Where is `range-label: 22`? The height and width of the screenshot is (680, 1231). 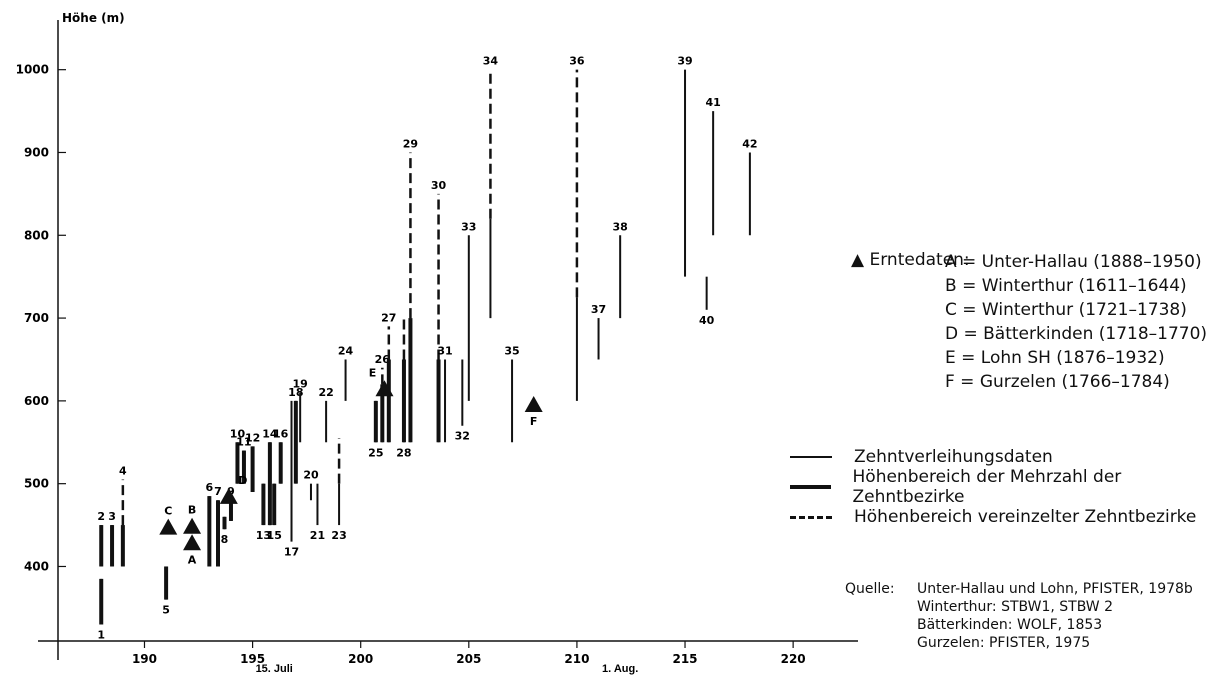
range-label: 22 is located at coordinates (325, 392).